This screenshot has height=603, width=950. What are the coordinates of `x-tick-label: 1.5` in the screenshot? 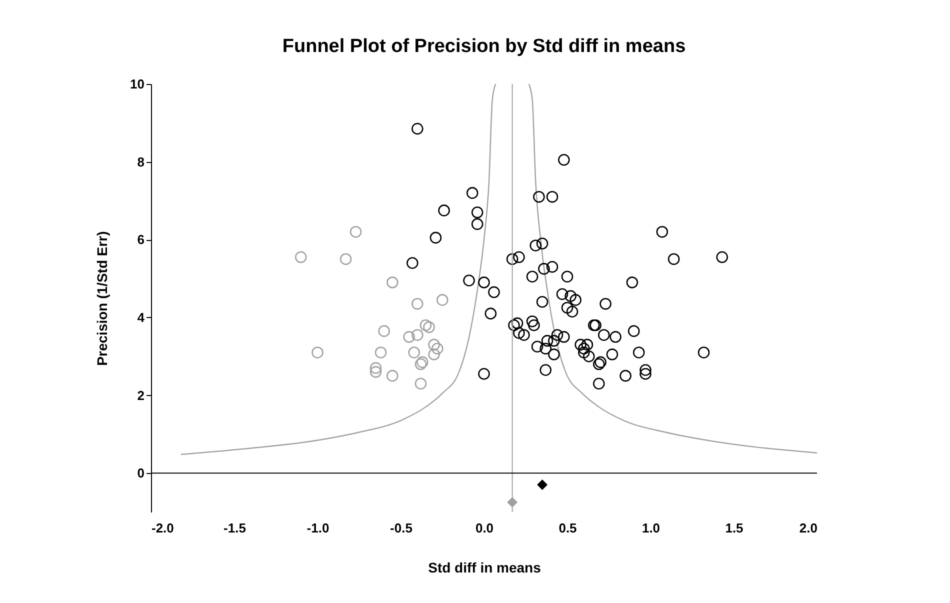 It's located at (734, 528).